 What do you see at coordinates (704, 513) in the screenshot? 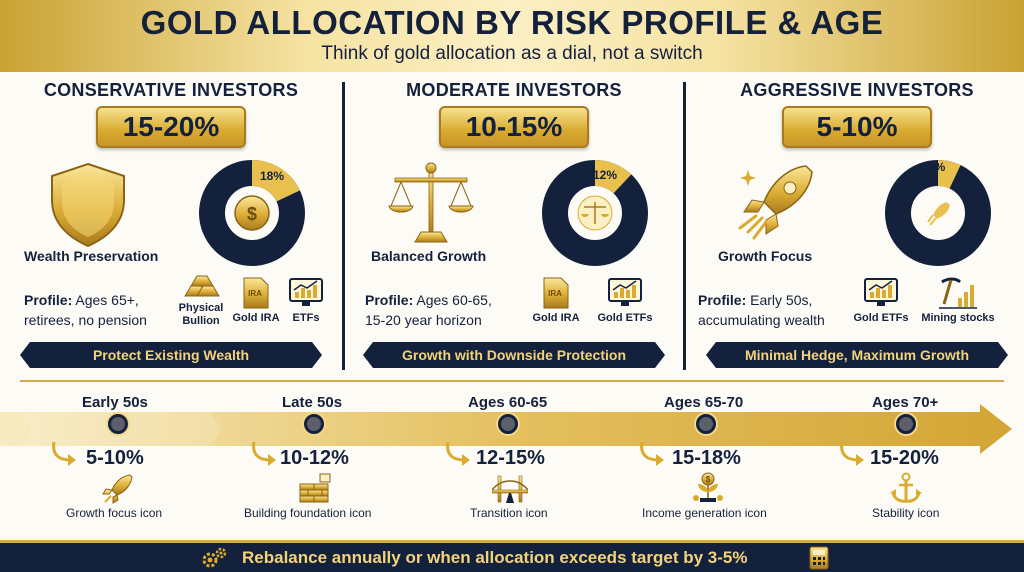
I see `stage-caption: Income generation icon` at bounding box center [704, 513].